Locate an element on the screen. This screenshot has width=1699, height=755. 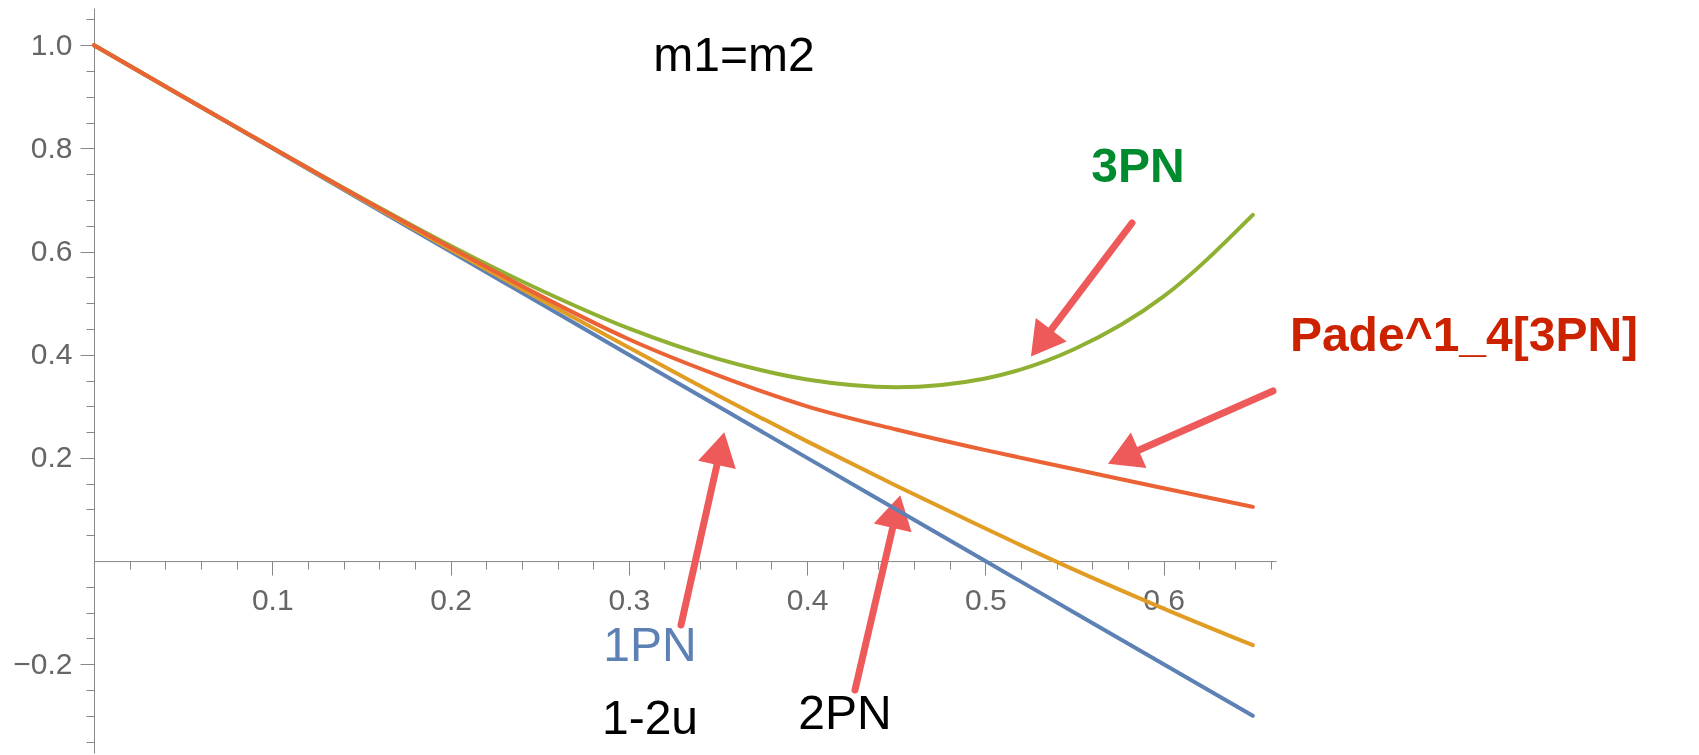
x-tick-label: 0.2 is located at coordinates (451, 599).